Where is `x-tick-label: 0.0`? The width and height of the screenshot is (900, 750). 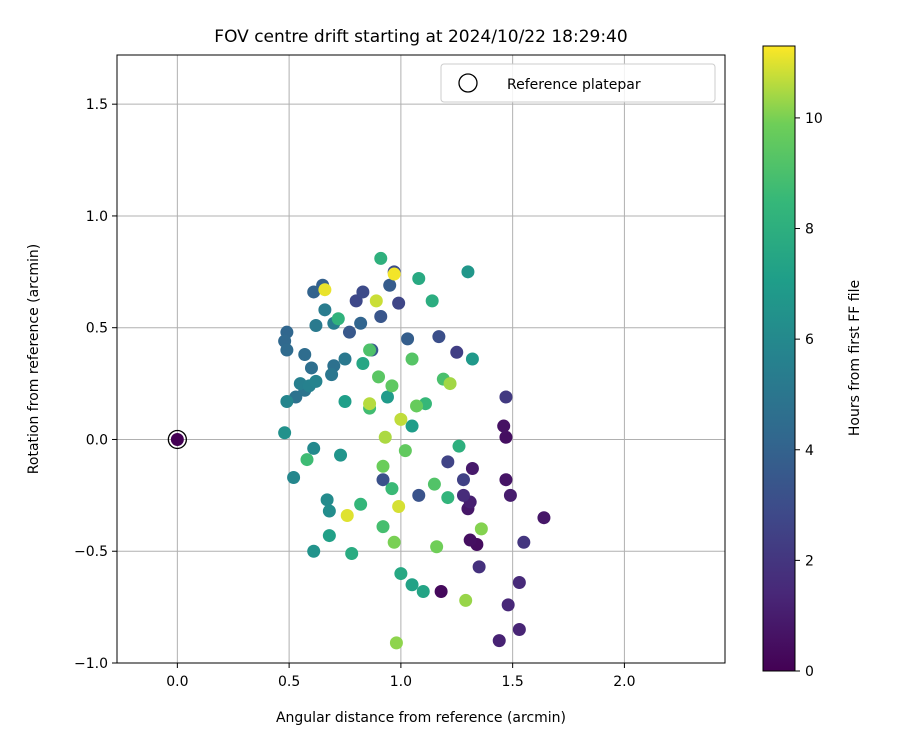
x-tick-label: 0.0 is located at coordinates (177, 682).